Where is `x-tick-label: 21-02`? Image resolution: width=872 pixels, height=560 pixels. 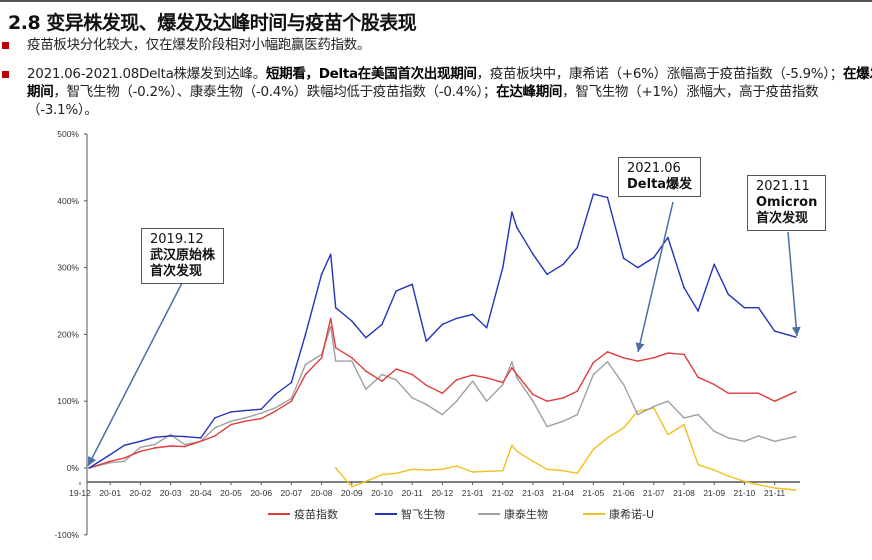
x-tick-label: 21-02 is located at coordinates (503, 493).